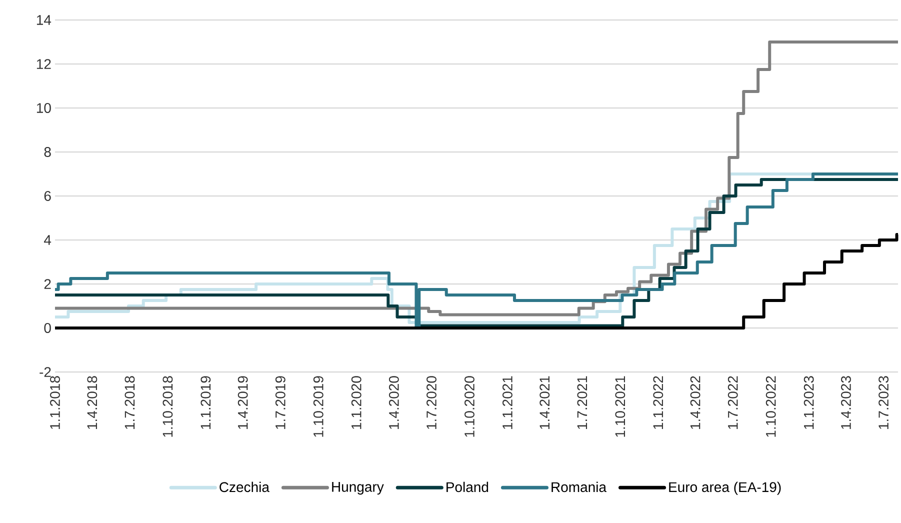 This screenshot has height=523, width=901. Describe the element at coordinates (92, 402) in the screenshot. I see `x-tick-label: 1.4.2018` at that location.